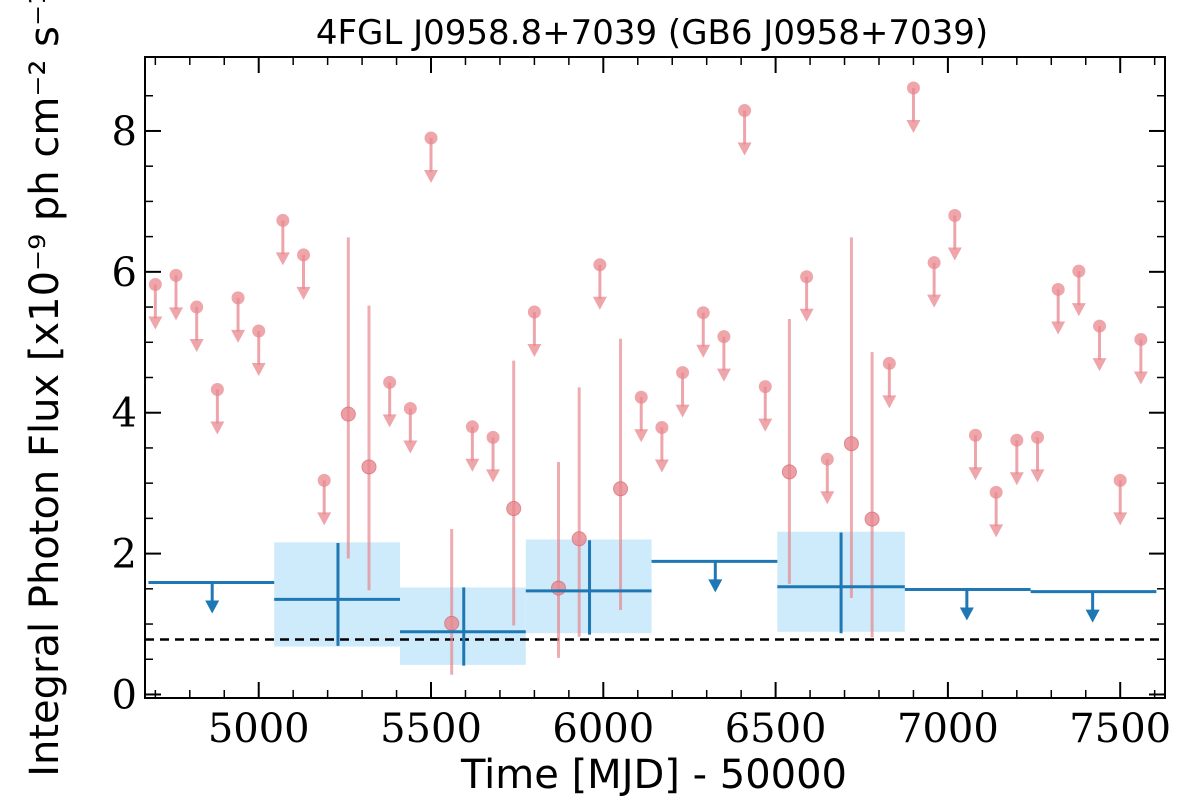  I want to click on x-tick-label: 6000, so click(603, 729).